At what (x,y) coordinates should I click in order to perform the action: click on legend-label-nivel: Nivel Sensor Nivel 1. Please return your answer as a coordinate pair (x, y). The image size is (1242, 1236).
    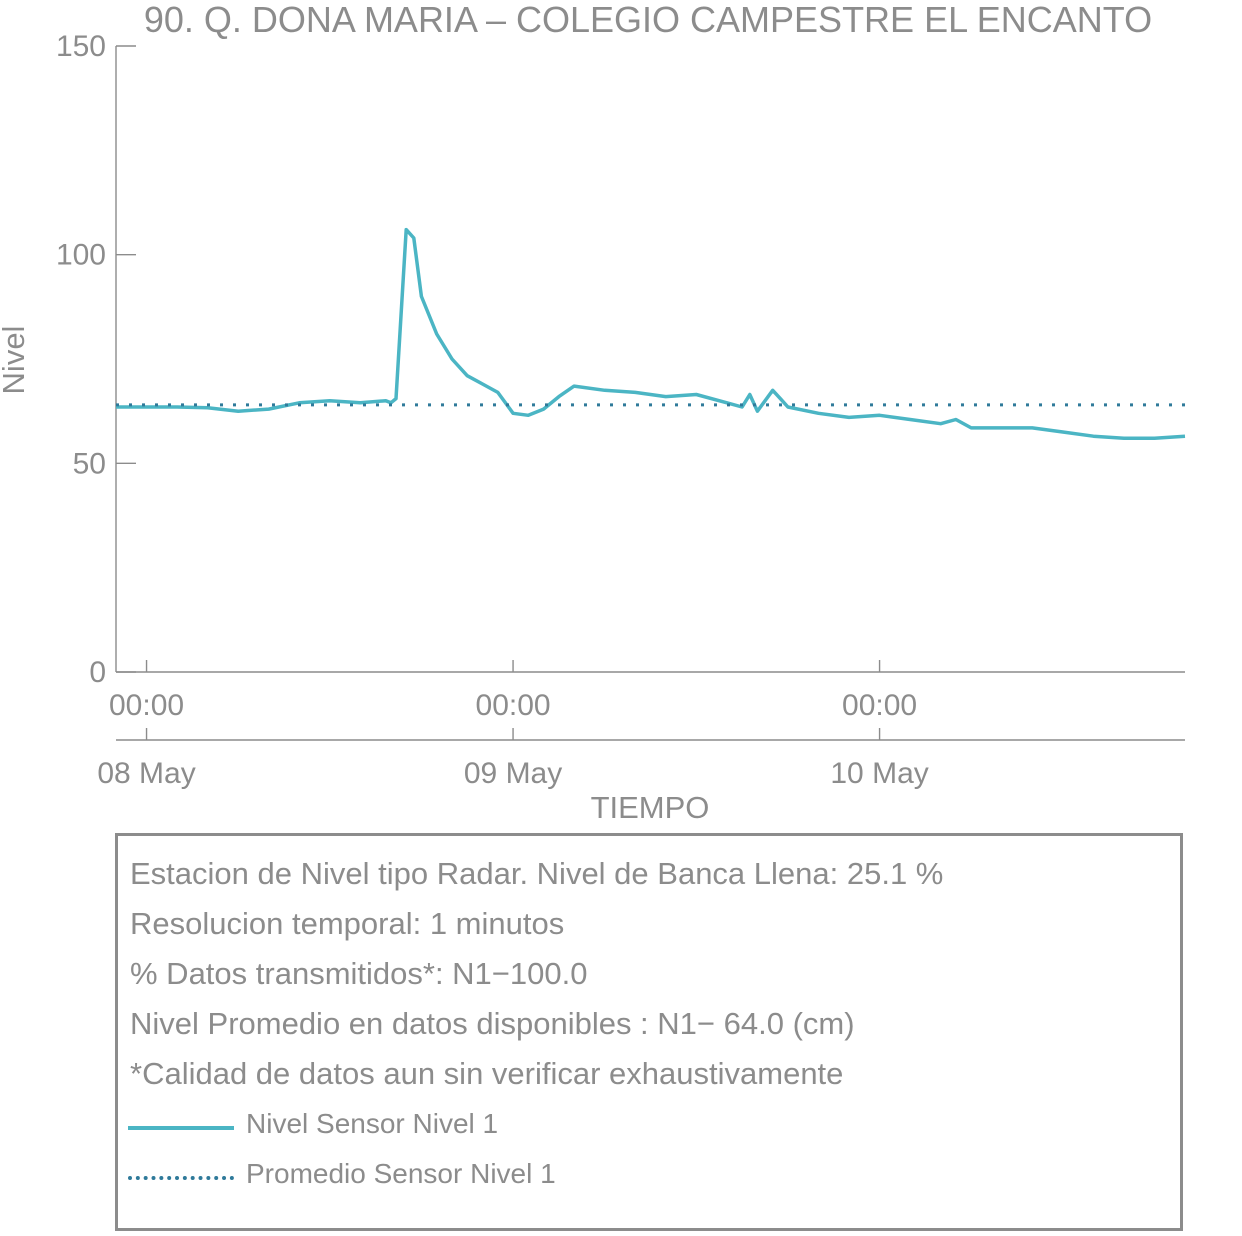
    Looking at the image, I should click on (372, 1123).